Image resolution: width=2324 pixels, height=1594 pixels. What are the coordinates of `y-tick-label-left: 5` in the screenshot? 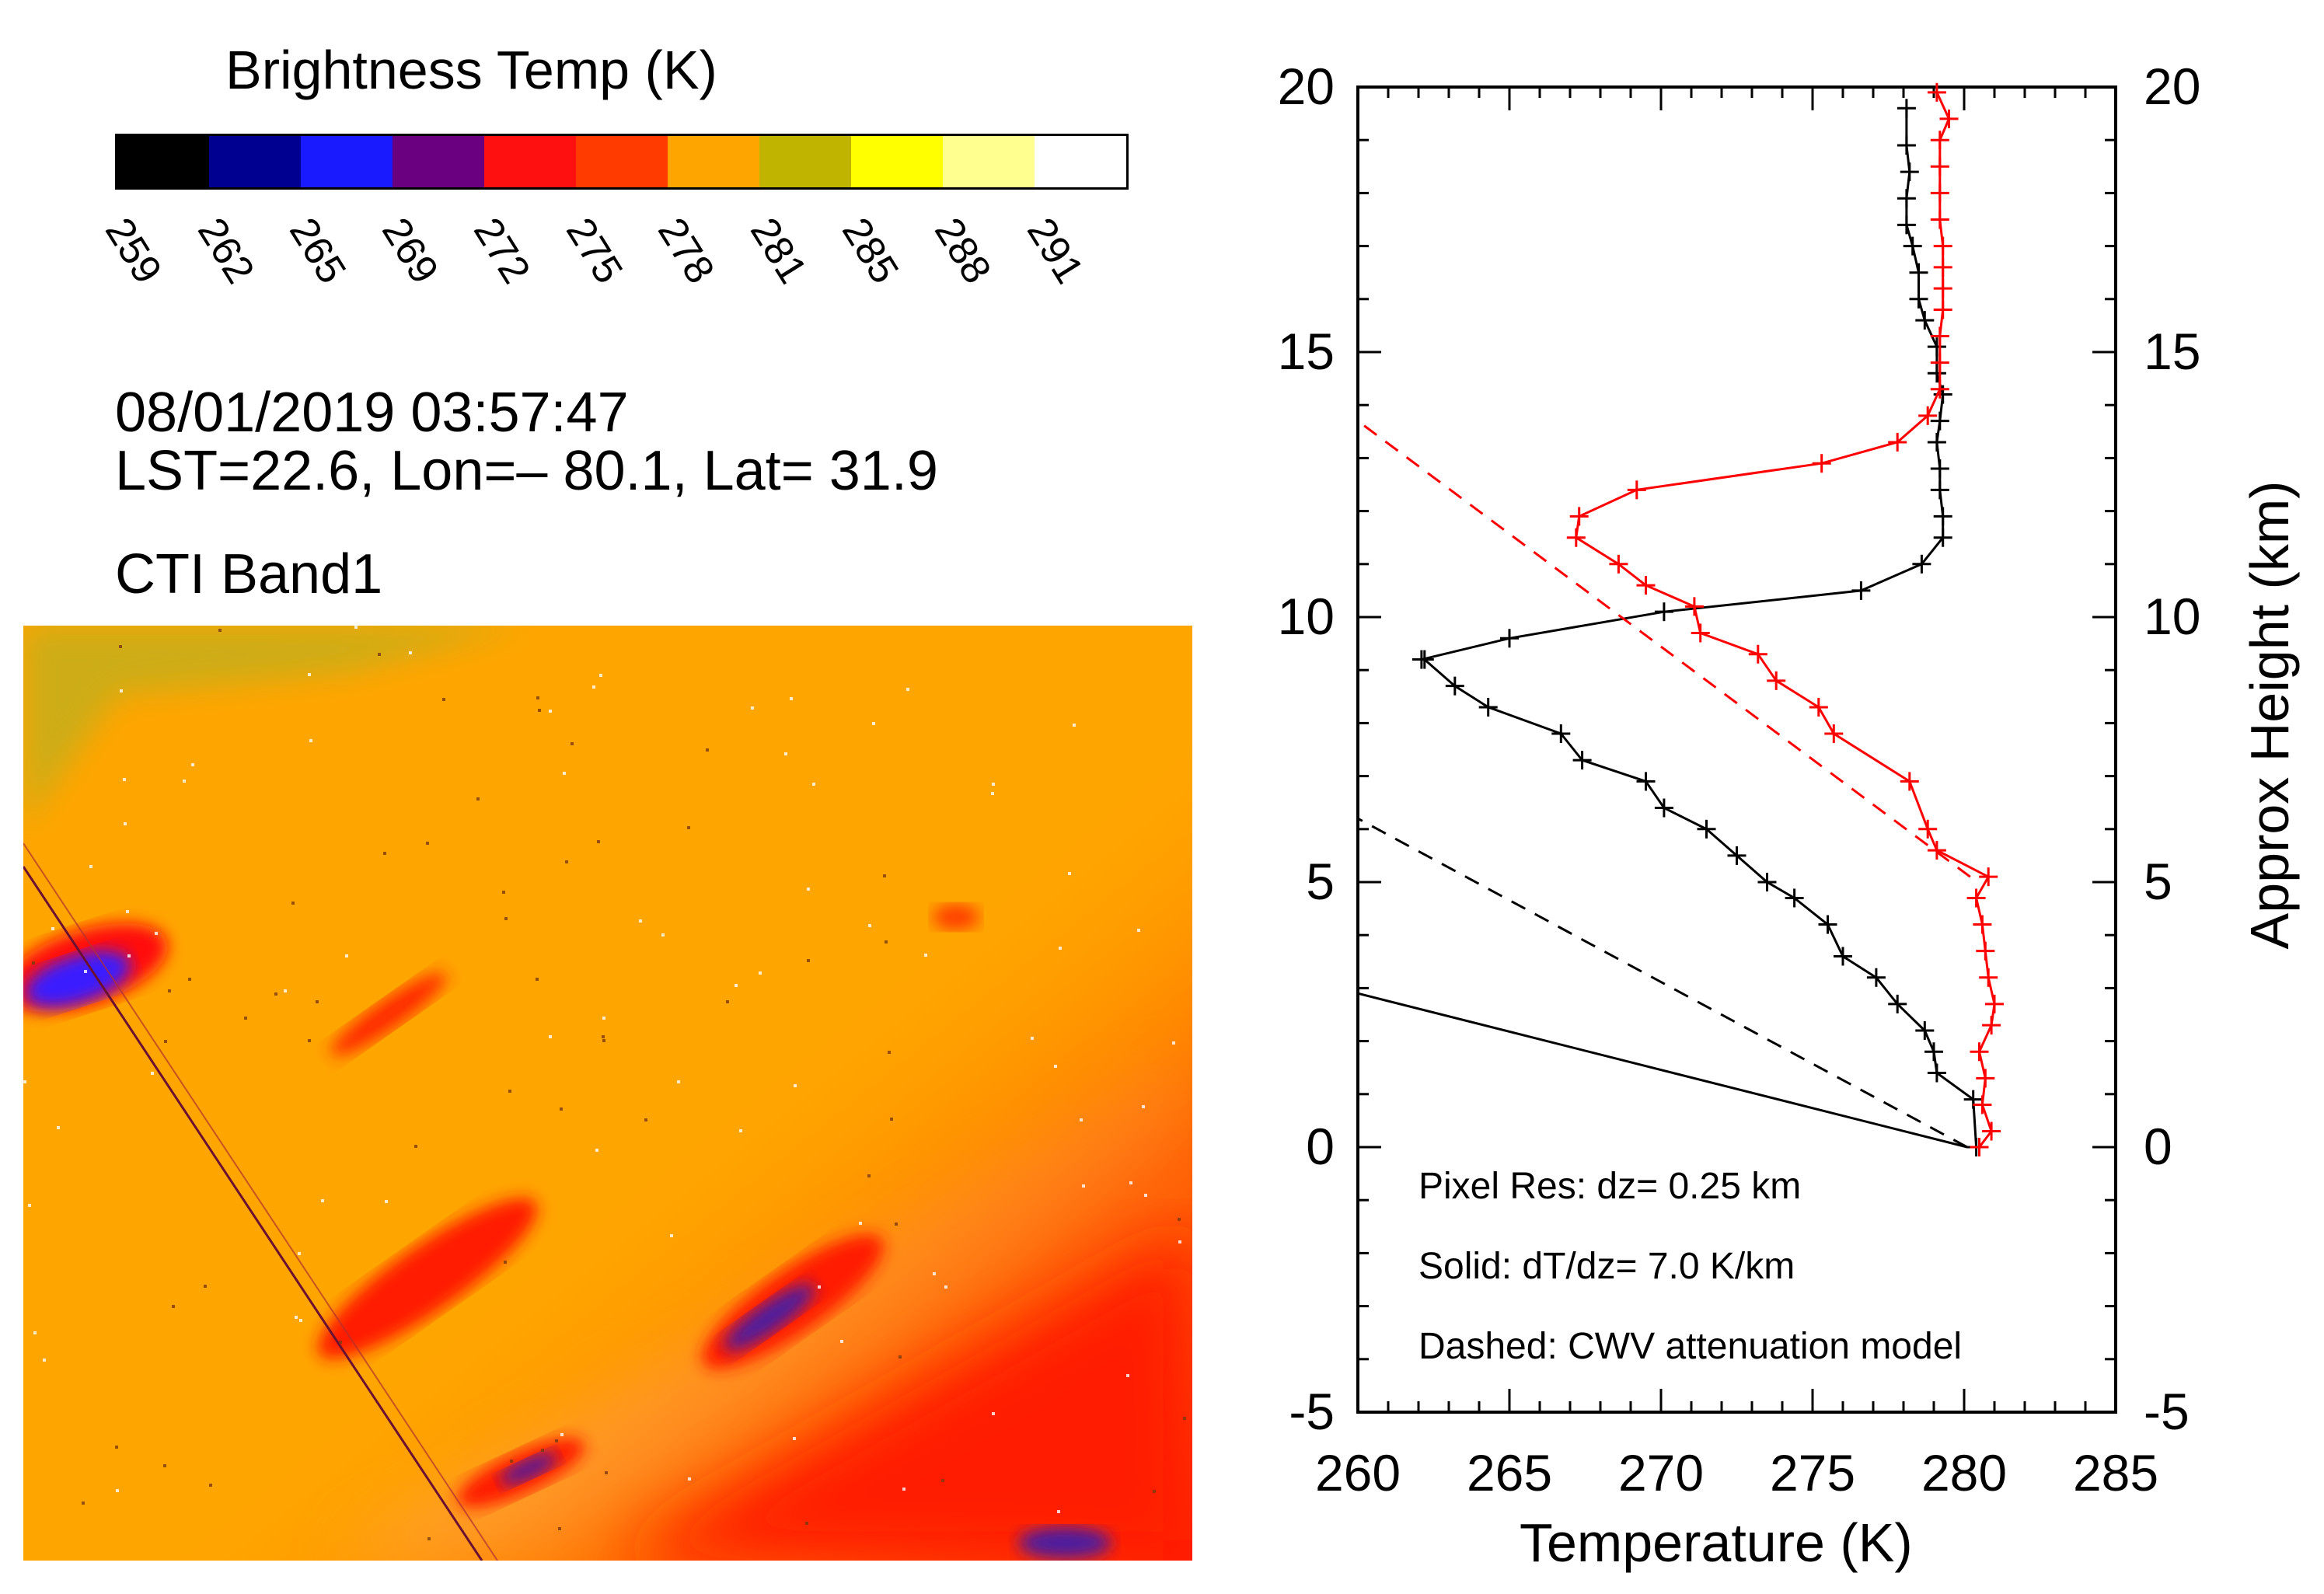 It's located at (1320, 881).